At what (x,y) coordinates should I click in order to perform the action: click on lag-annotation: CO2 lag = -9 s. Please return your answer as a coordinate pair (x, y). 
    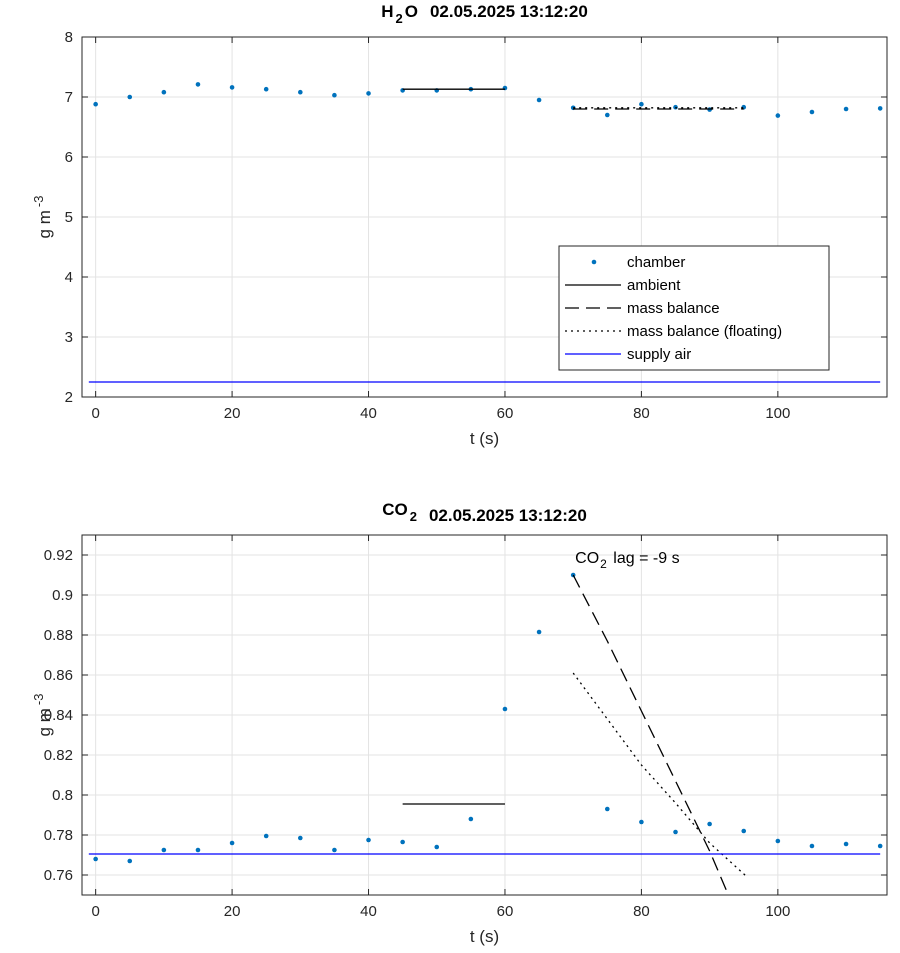
    Looking at the image, I should click on (627, 560).